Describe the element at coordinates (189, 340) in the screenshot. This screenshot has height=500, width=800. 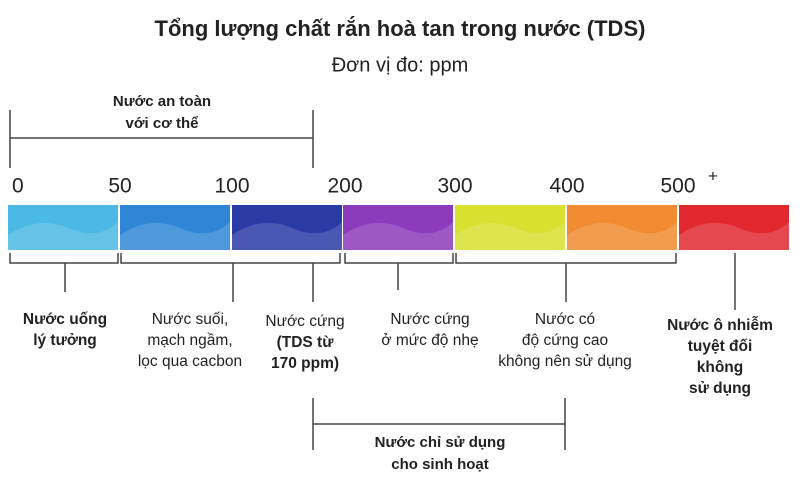
I see `group-label: mạch ngầm,` at that location.